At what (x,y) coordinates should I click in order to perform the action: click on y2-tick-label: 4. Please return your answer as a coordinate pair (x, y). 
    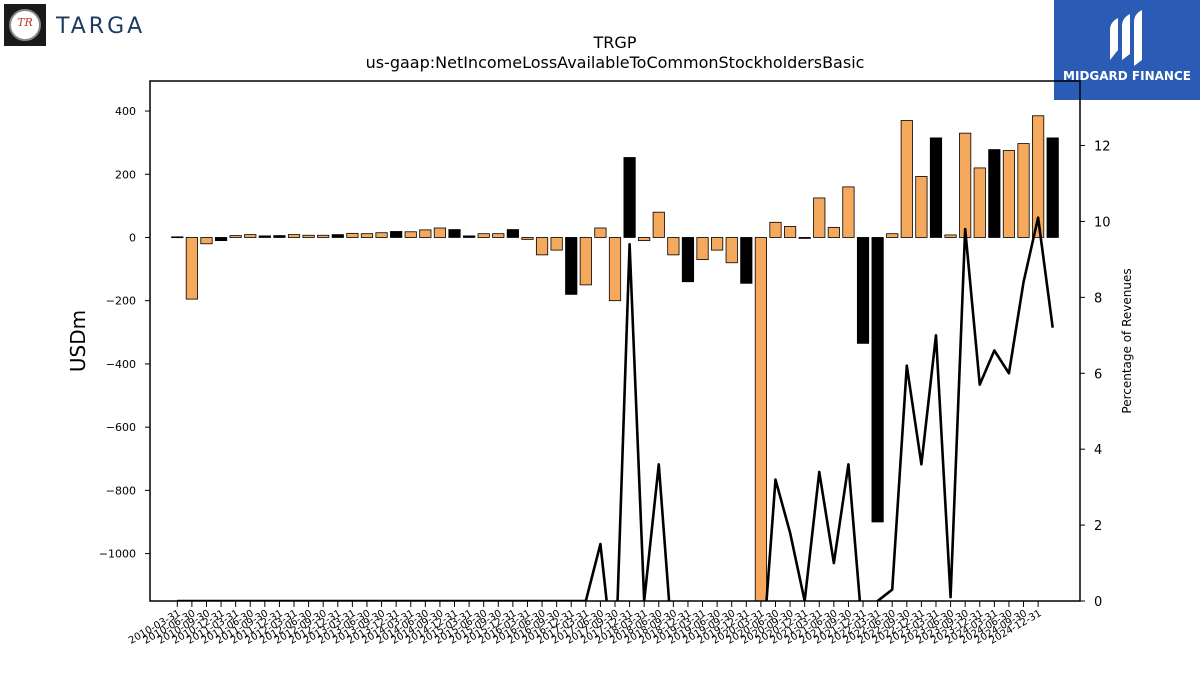
    Looking at the image, I should click on (1098, 450).